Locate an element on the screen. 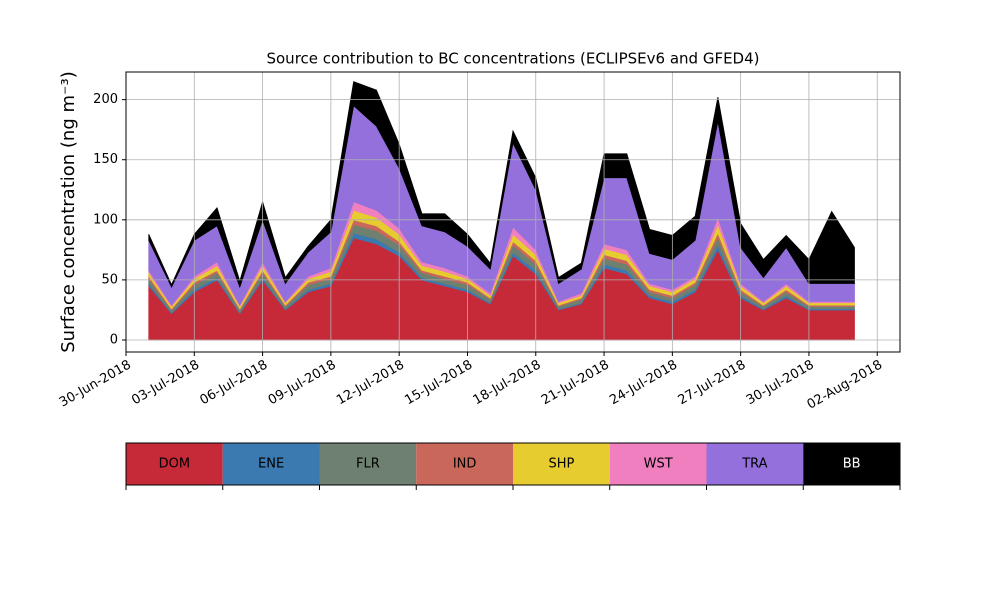 Image resolution: width=1000 pixels, height=604 pixels. y-tick-label: 0 is located at coordinates (114, 339).